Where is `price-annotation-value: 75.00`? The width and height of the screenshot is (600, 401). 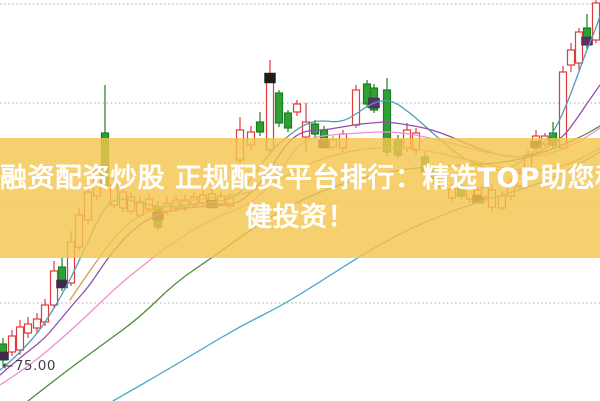
price-annotation-value: 75.00 is located at coordinates (35, 366).